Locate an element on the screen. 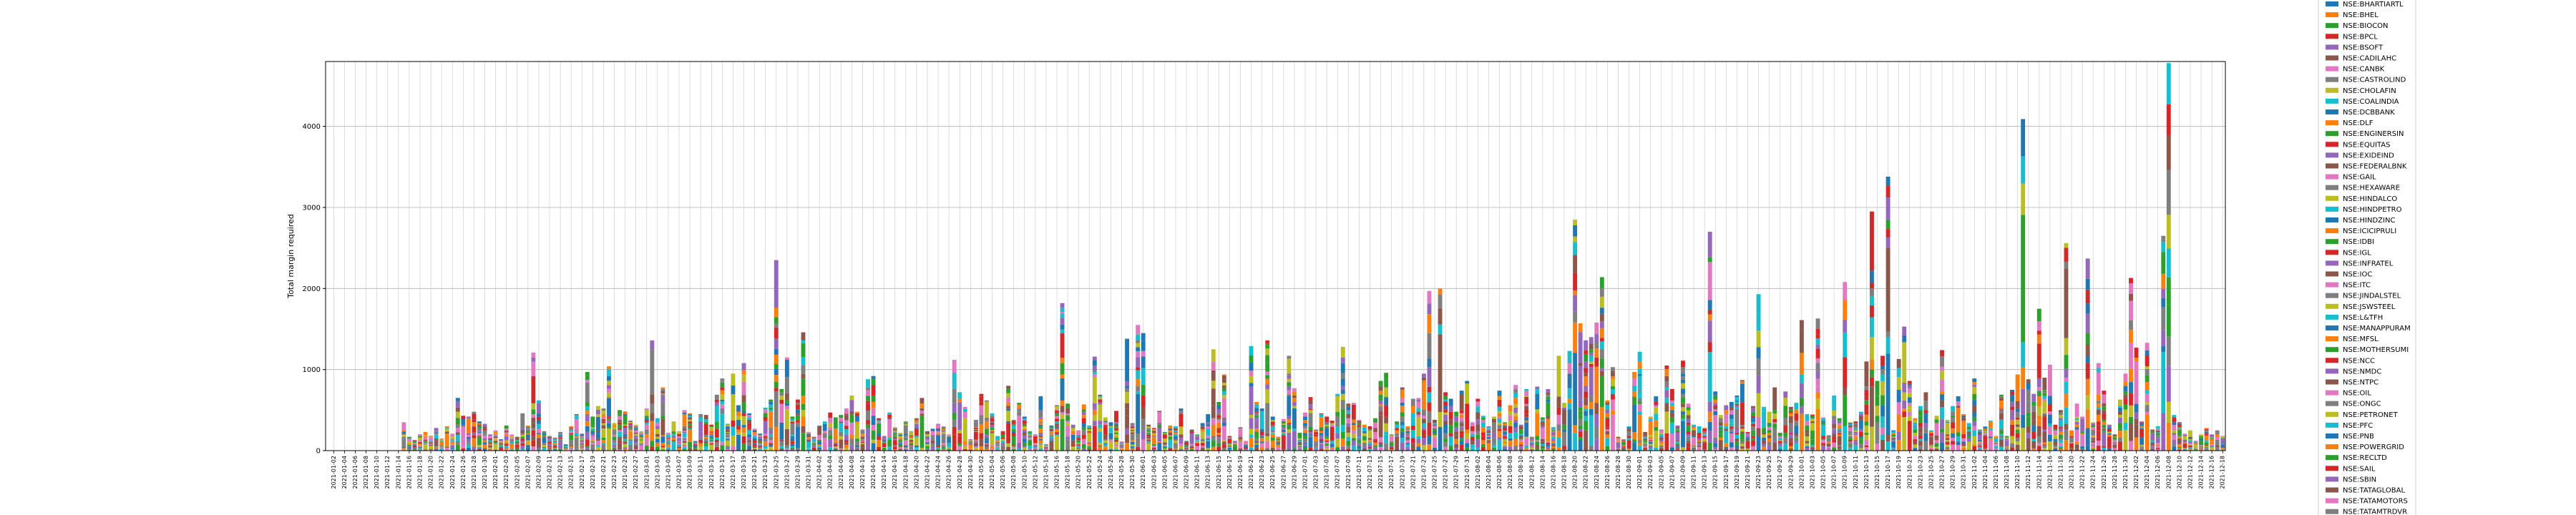  x-tick-label: 2021-04-30 is located at coordinates (970, 473).